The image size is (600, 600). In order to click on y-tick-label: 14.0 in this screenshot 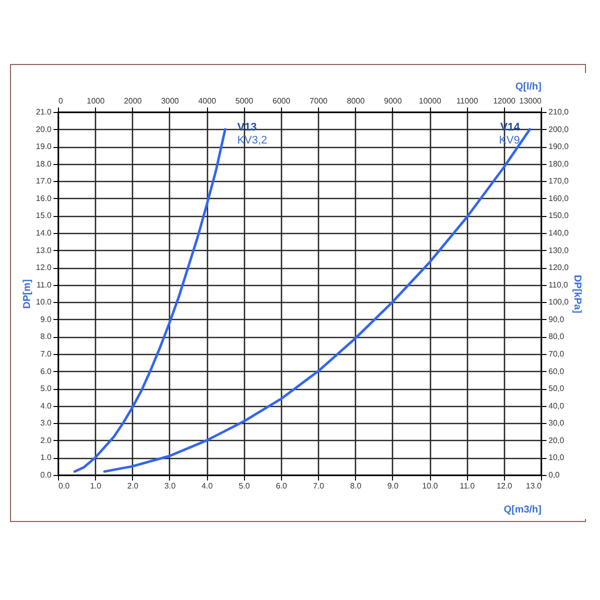, I will do `click(44, 233)`.